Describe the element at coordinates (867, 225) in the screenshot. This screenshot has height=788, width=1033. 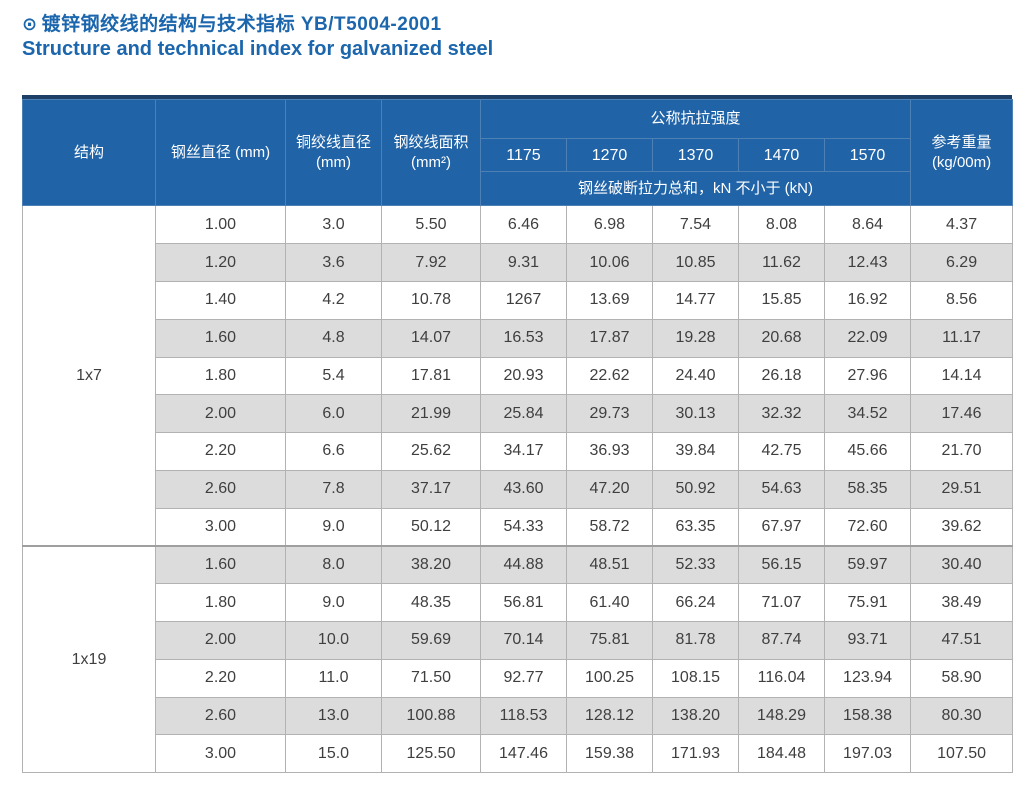
I see `table-cell: 8.64` at that location.